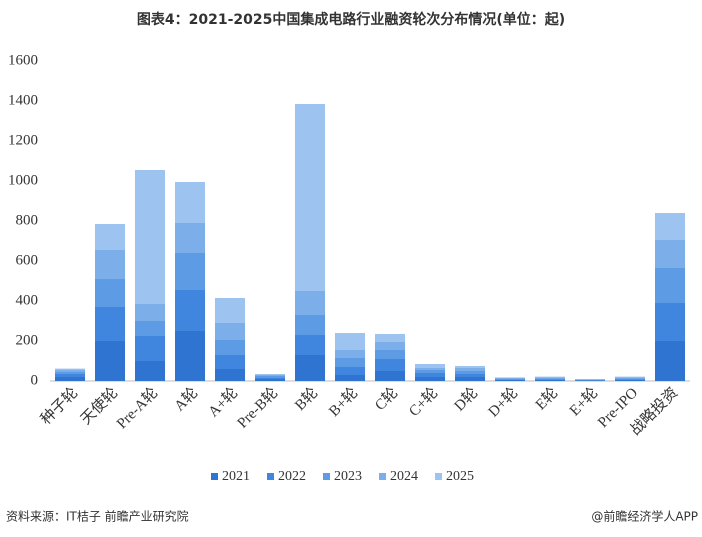 The image size is (702, 537). I want to click on legend-label: 2023, so click(348, 476).